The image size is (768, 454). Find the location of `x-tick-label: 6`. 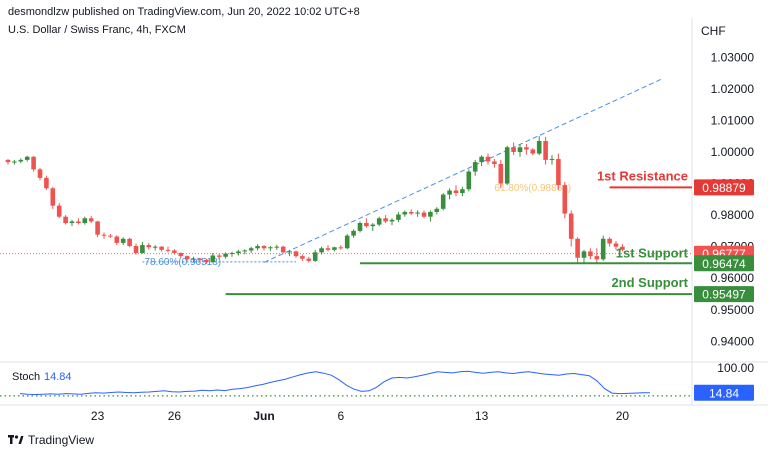

x-tick-label: 6 is located at coordinates (340, 416).